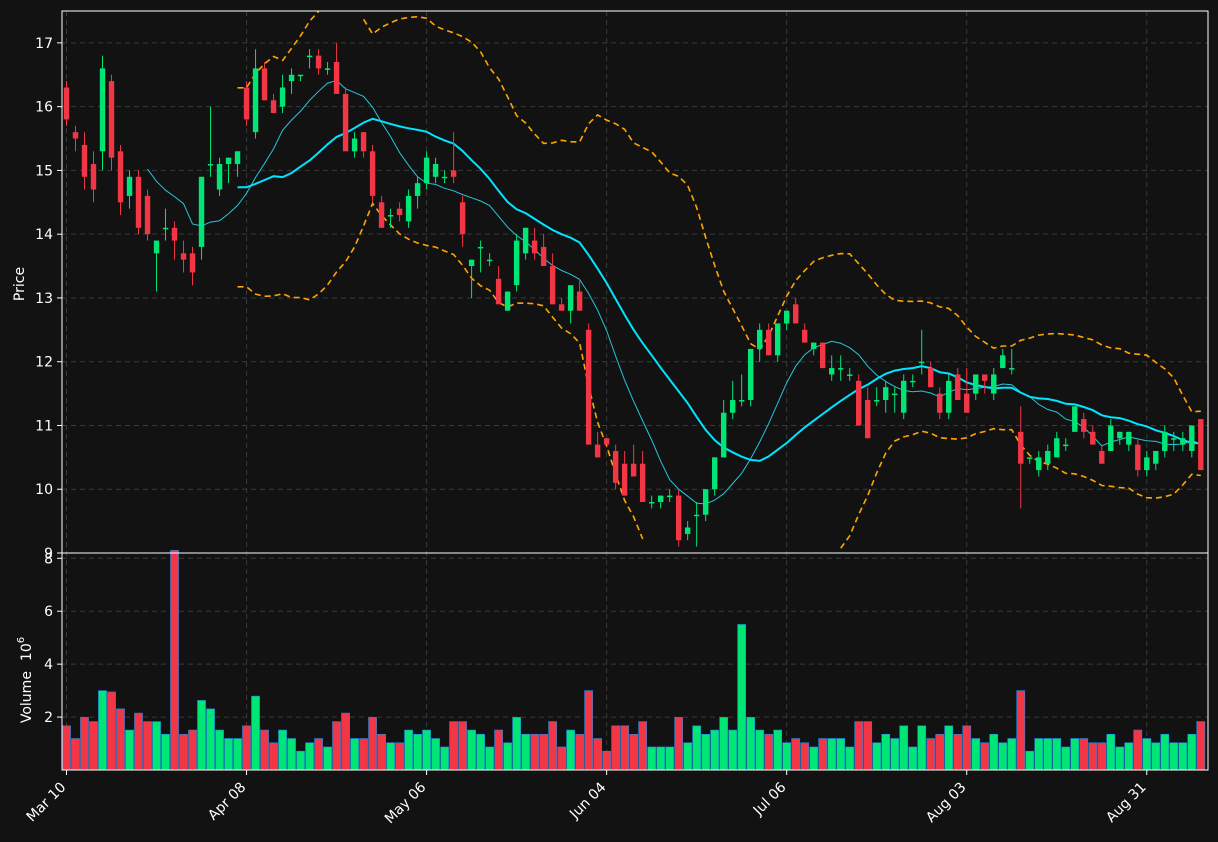 The width and height of the screenshot is (1218, 842). What do you see at coordinates (21, 640) in the screenshot?
I see `volume-scale-exponent: 6` at bounding box center [21, 640].